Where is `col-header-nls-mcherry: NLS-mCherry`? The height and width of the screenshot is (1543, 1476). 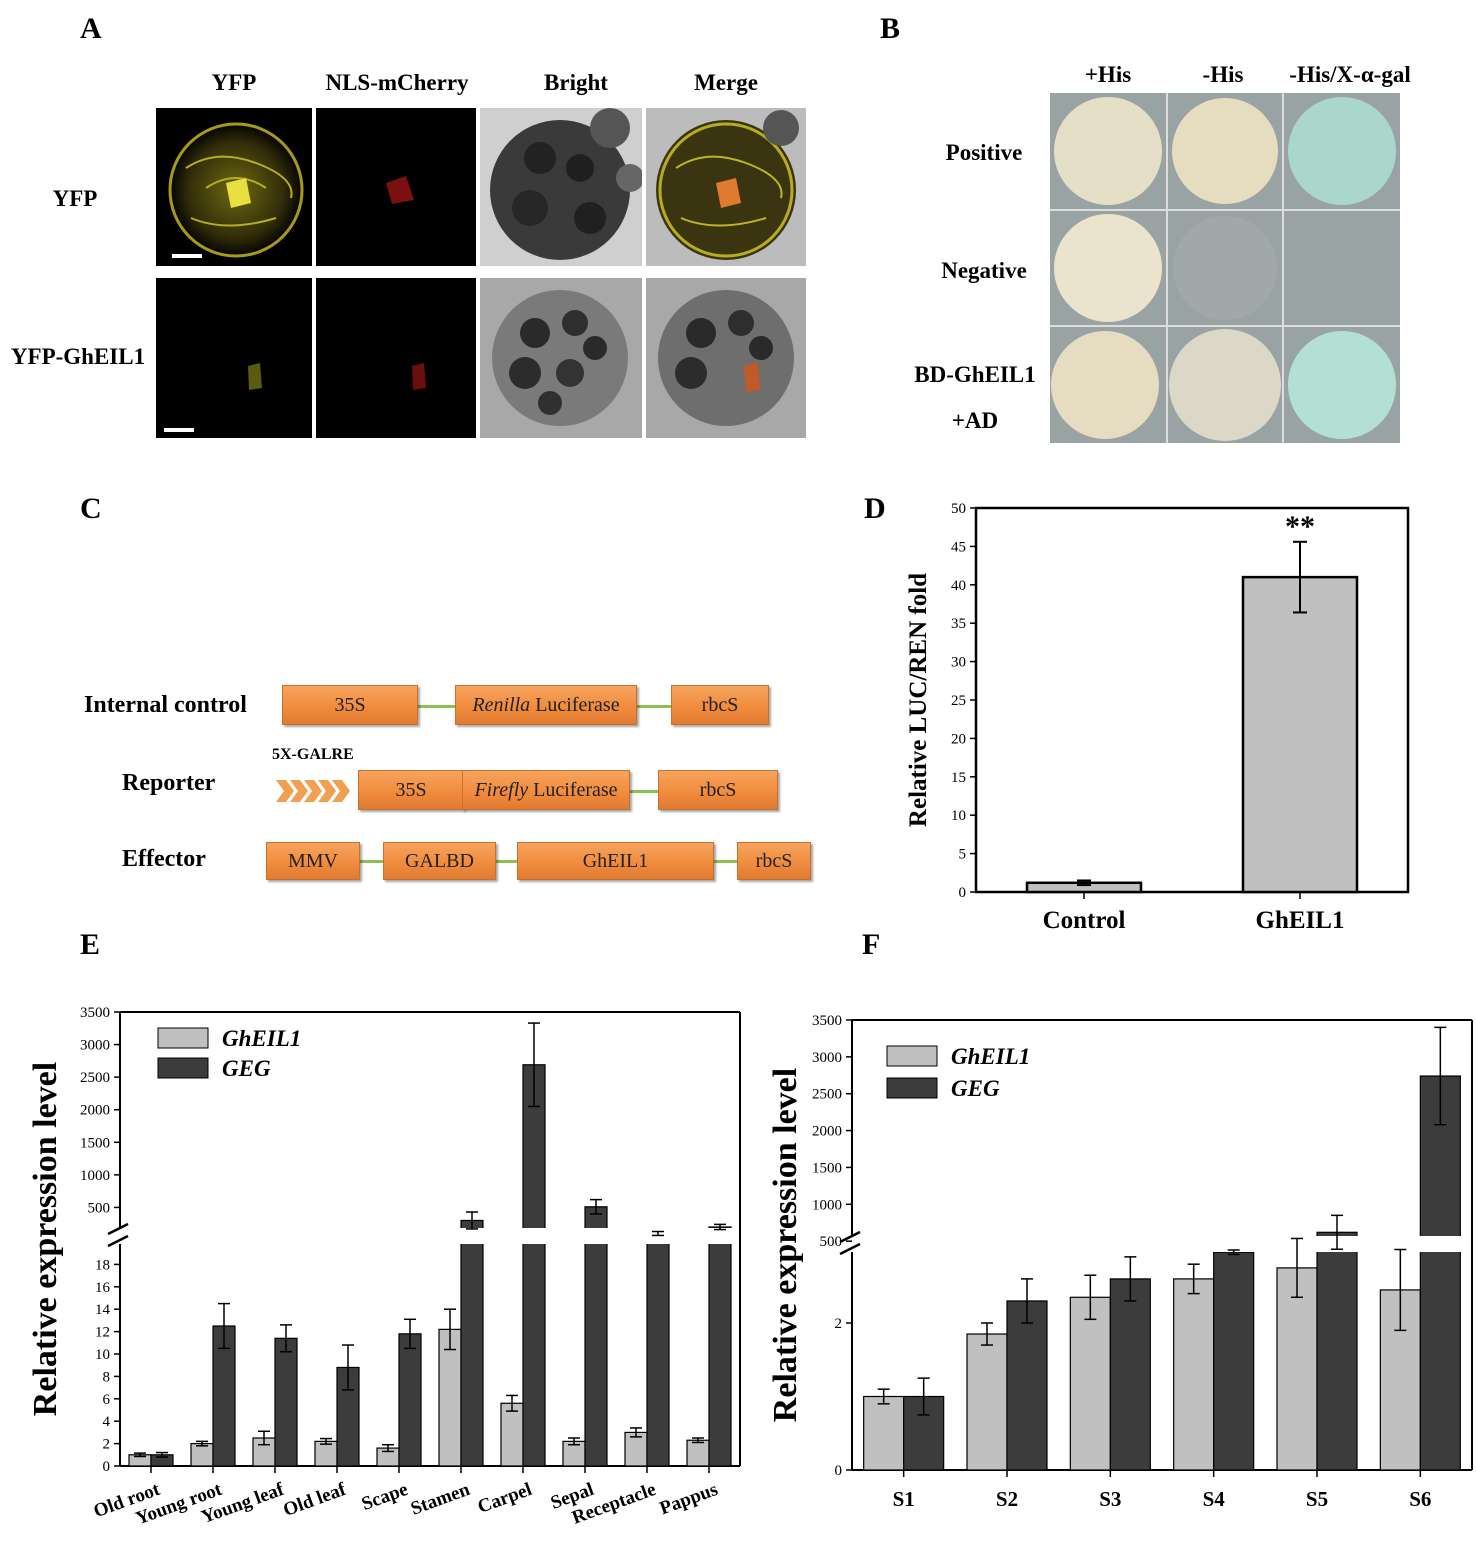
col-header-nls-mcherry: NLS-mCherry is located at coordinates (397, 82).